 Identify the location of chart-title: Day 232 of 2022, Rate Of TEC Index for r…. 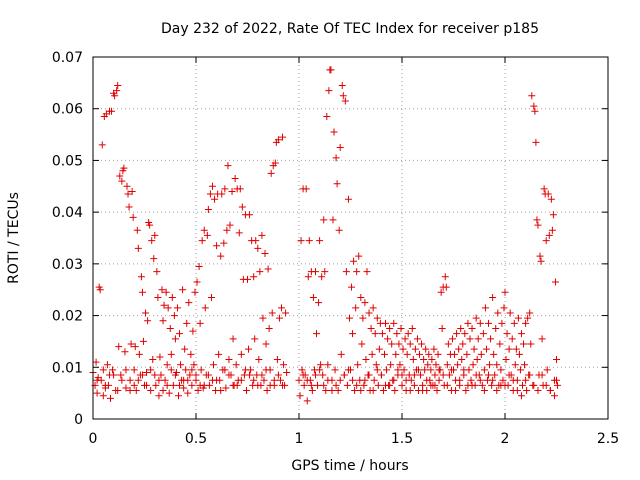
(350, 29).